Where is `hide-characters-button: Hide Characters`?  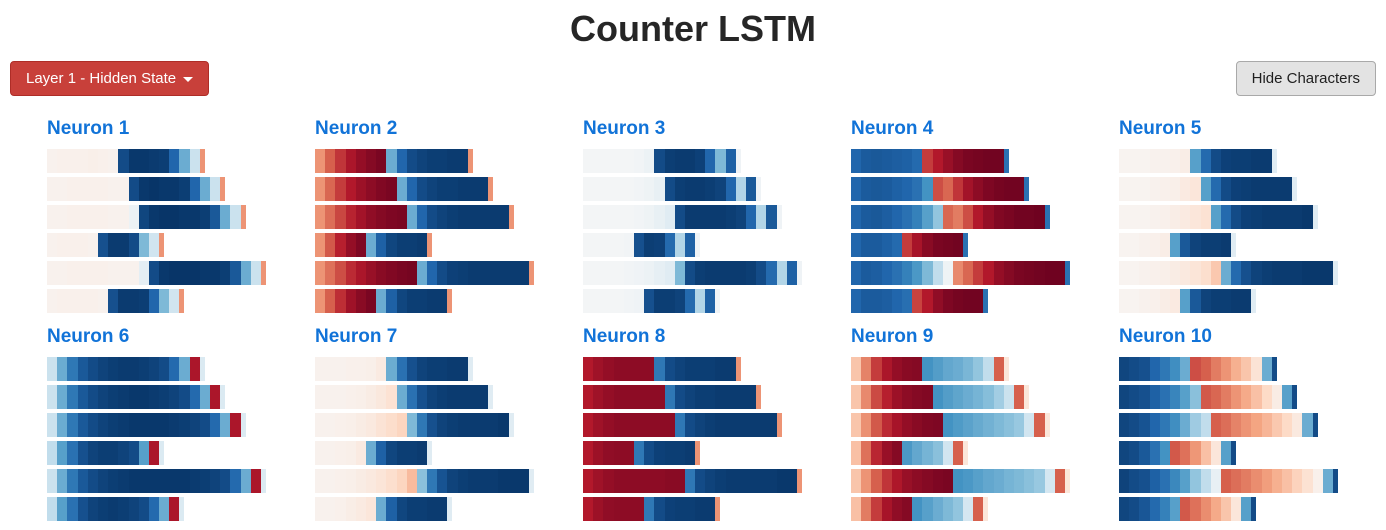 hide-characters-button: Hide Characters is located at coordinates (1305, 78).